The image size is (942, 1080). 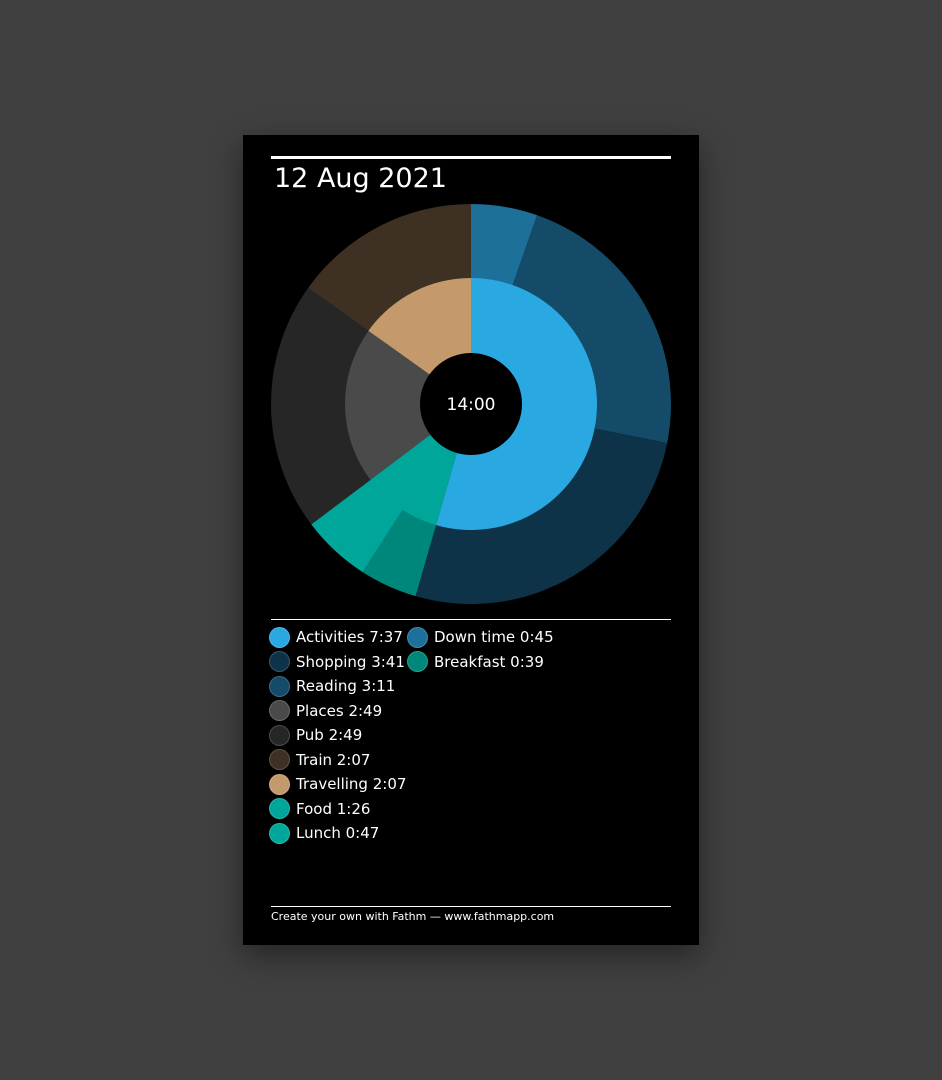 What do you see at coordinates (351, 784) in the screenshot?
I see `legend-label: Travelling 2:07` at bounding box center [351, 784].